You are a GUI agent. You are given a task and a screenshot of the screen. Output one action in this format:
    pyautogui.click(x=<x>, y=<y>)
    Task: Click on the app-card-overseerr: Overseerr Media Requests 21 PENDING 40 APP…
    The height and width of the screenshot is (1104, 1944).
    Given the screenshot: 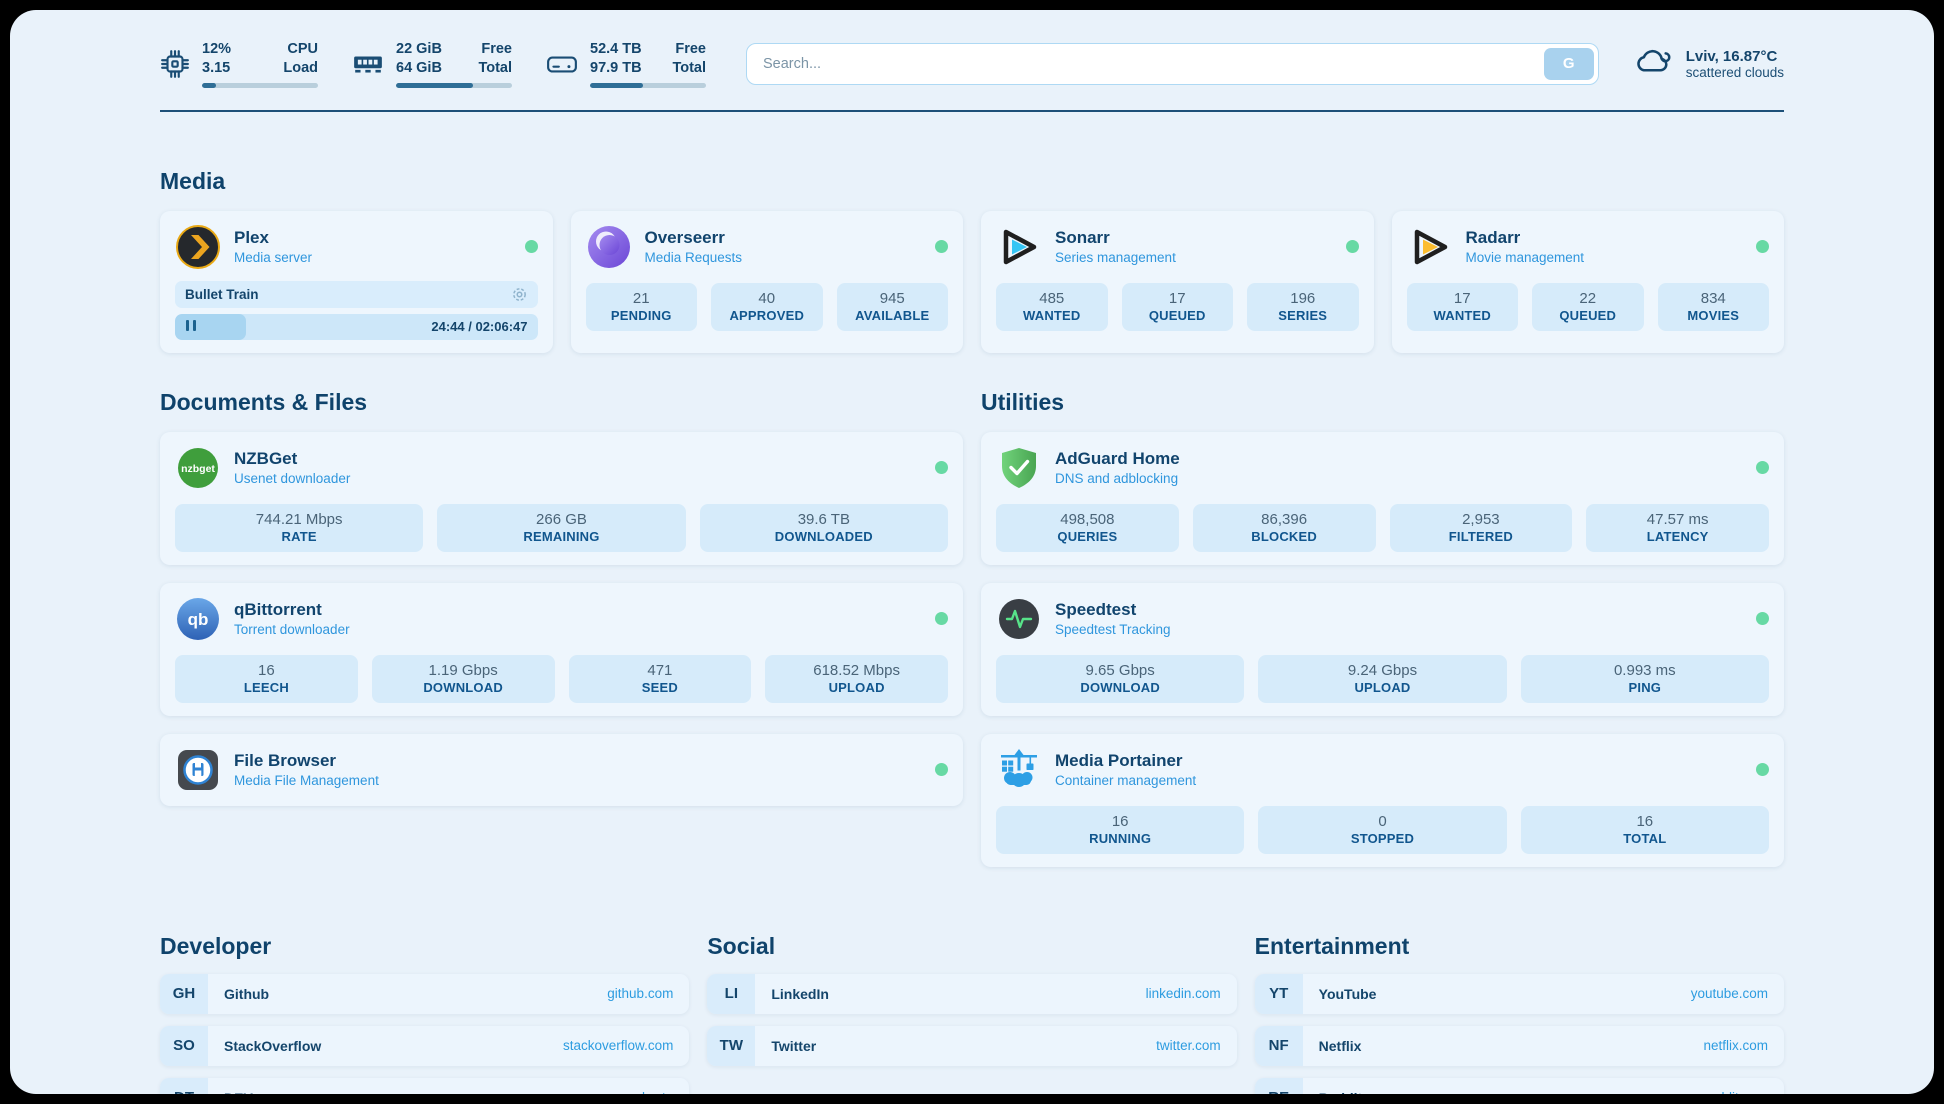 What is the action you would take?
    pyautogui.click(x=766, y=281)
    